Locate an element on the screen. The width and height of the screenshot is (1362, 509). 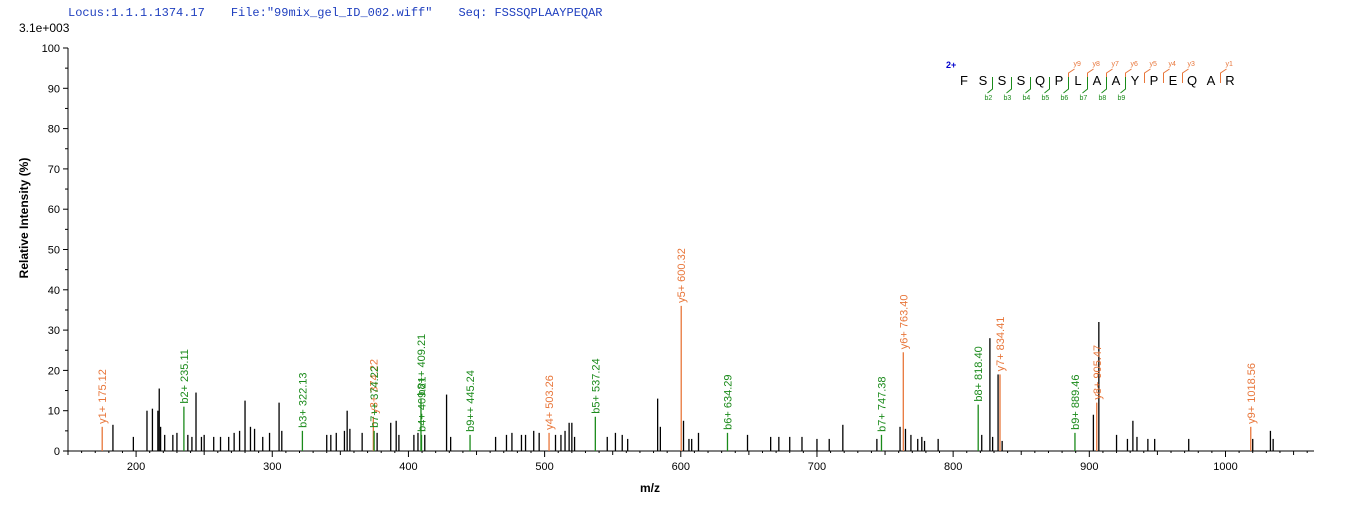
b-ion-marker: b2 is located at coordinates (989, 98).